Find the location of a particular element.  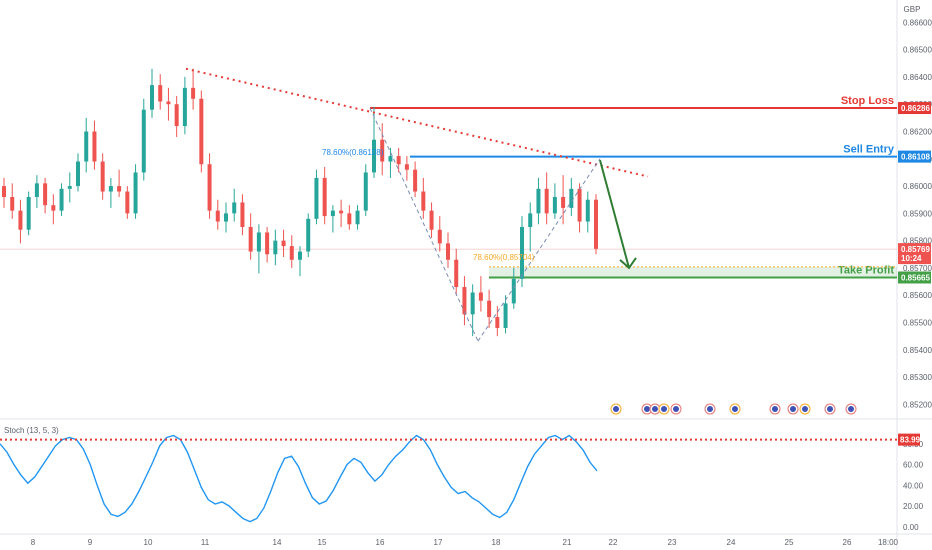

price-tick-label: 0.86400 is located at coordinates (917, 77).